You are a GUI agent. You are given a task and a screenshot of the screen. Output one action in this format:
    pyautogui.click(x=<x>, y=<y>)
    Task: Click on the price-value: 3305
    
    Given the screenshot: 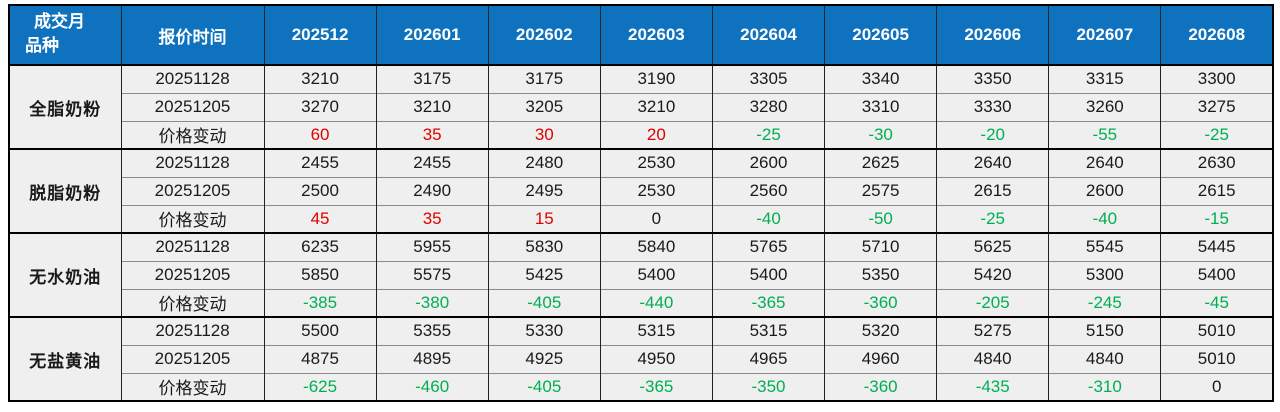 What is the action you would take?
    pyautogui.click(x=768, y=78)
    